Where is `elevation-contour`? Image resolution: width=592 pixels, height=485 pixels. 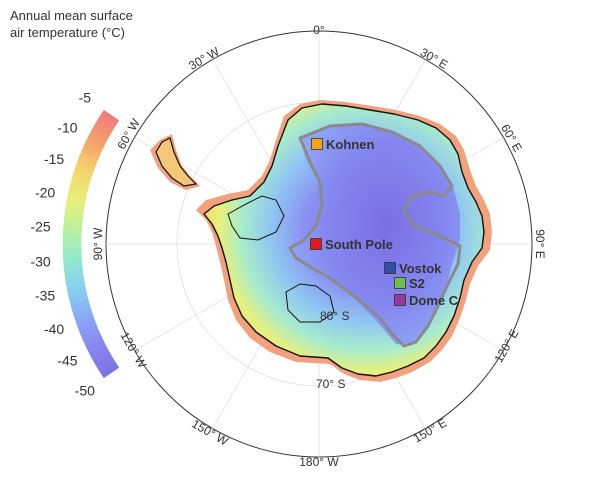
elevation-contour is located at coordinates (375, 235).